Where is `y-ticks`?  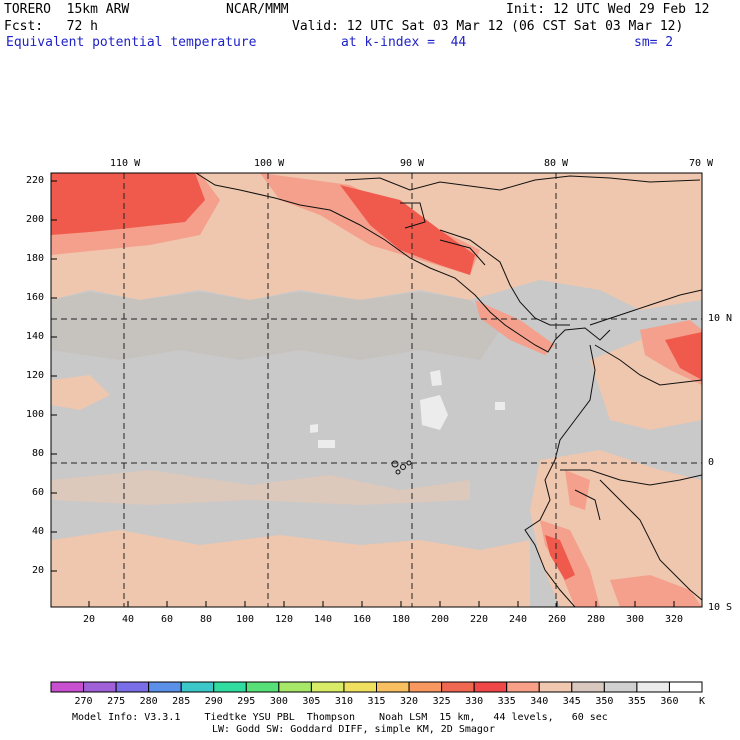
y-ticks is located at coordinates (54, 376).